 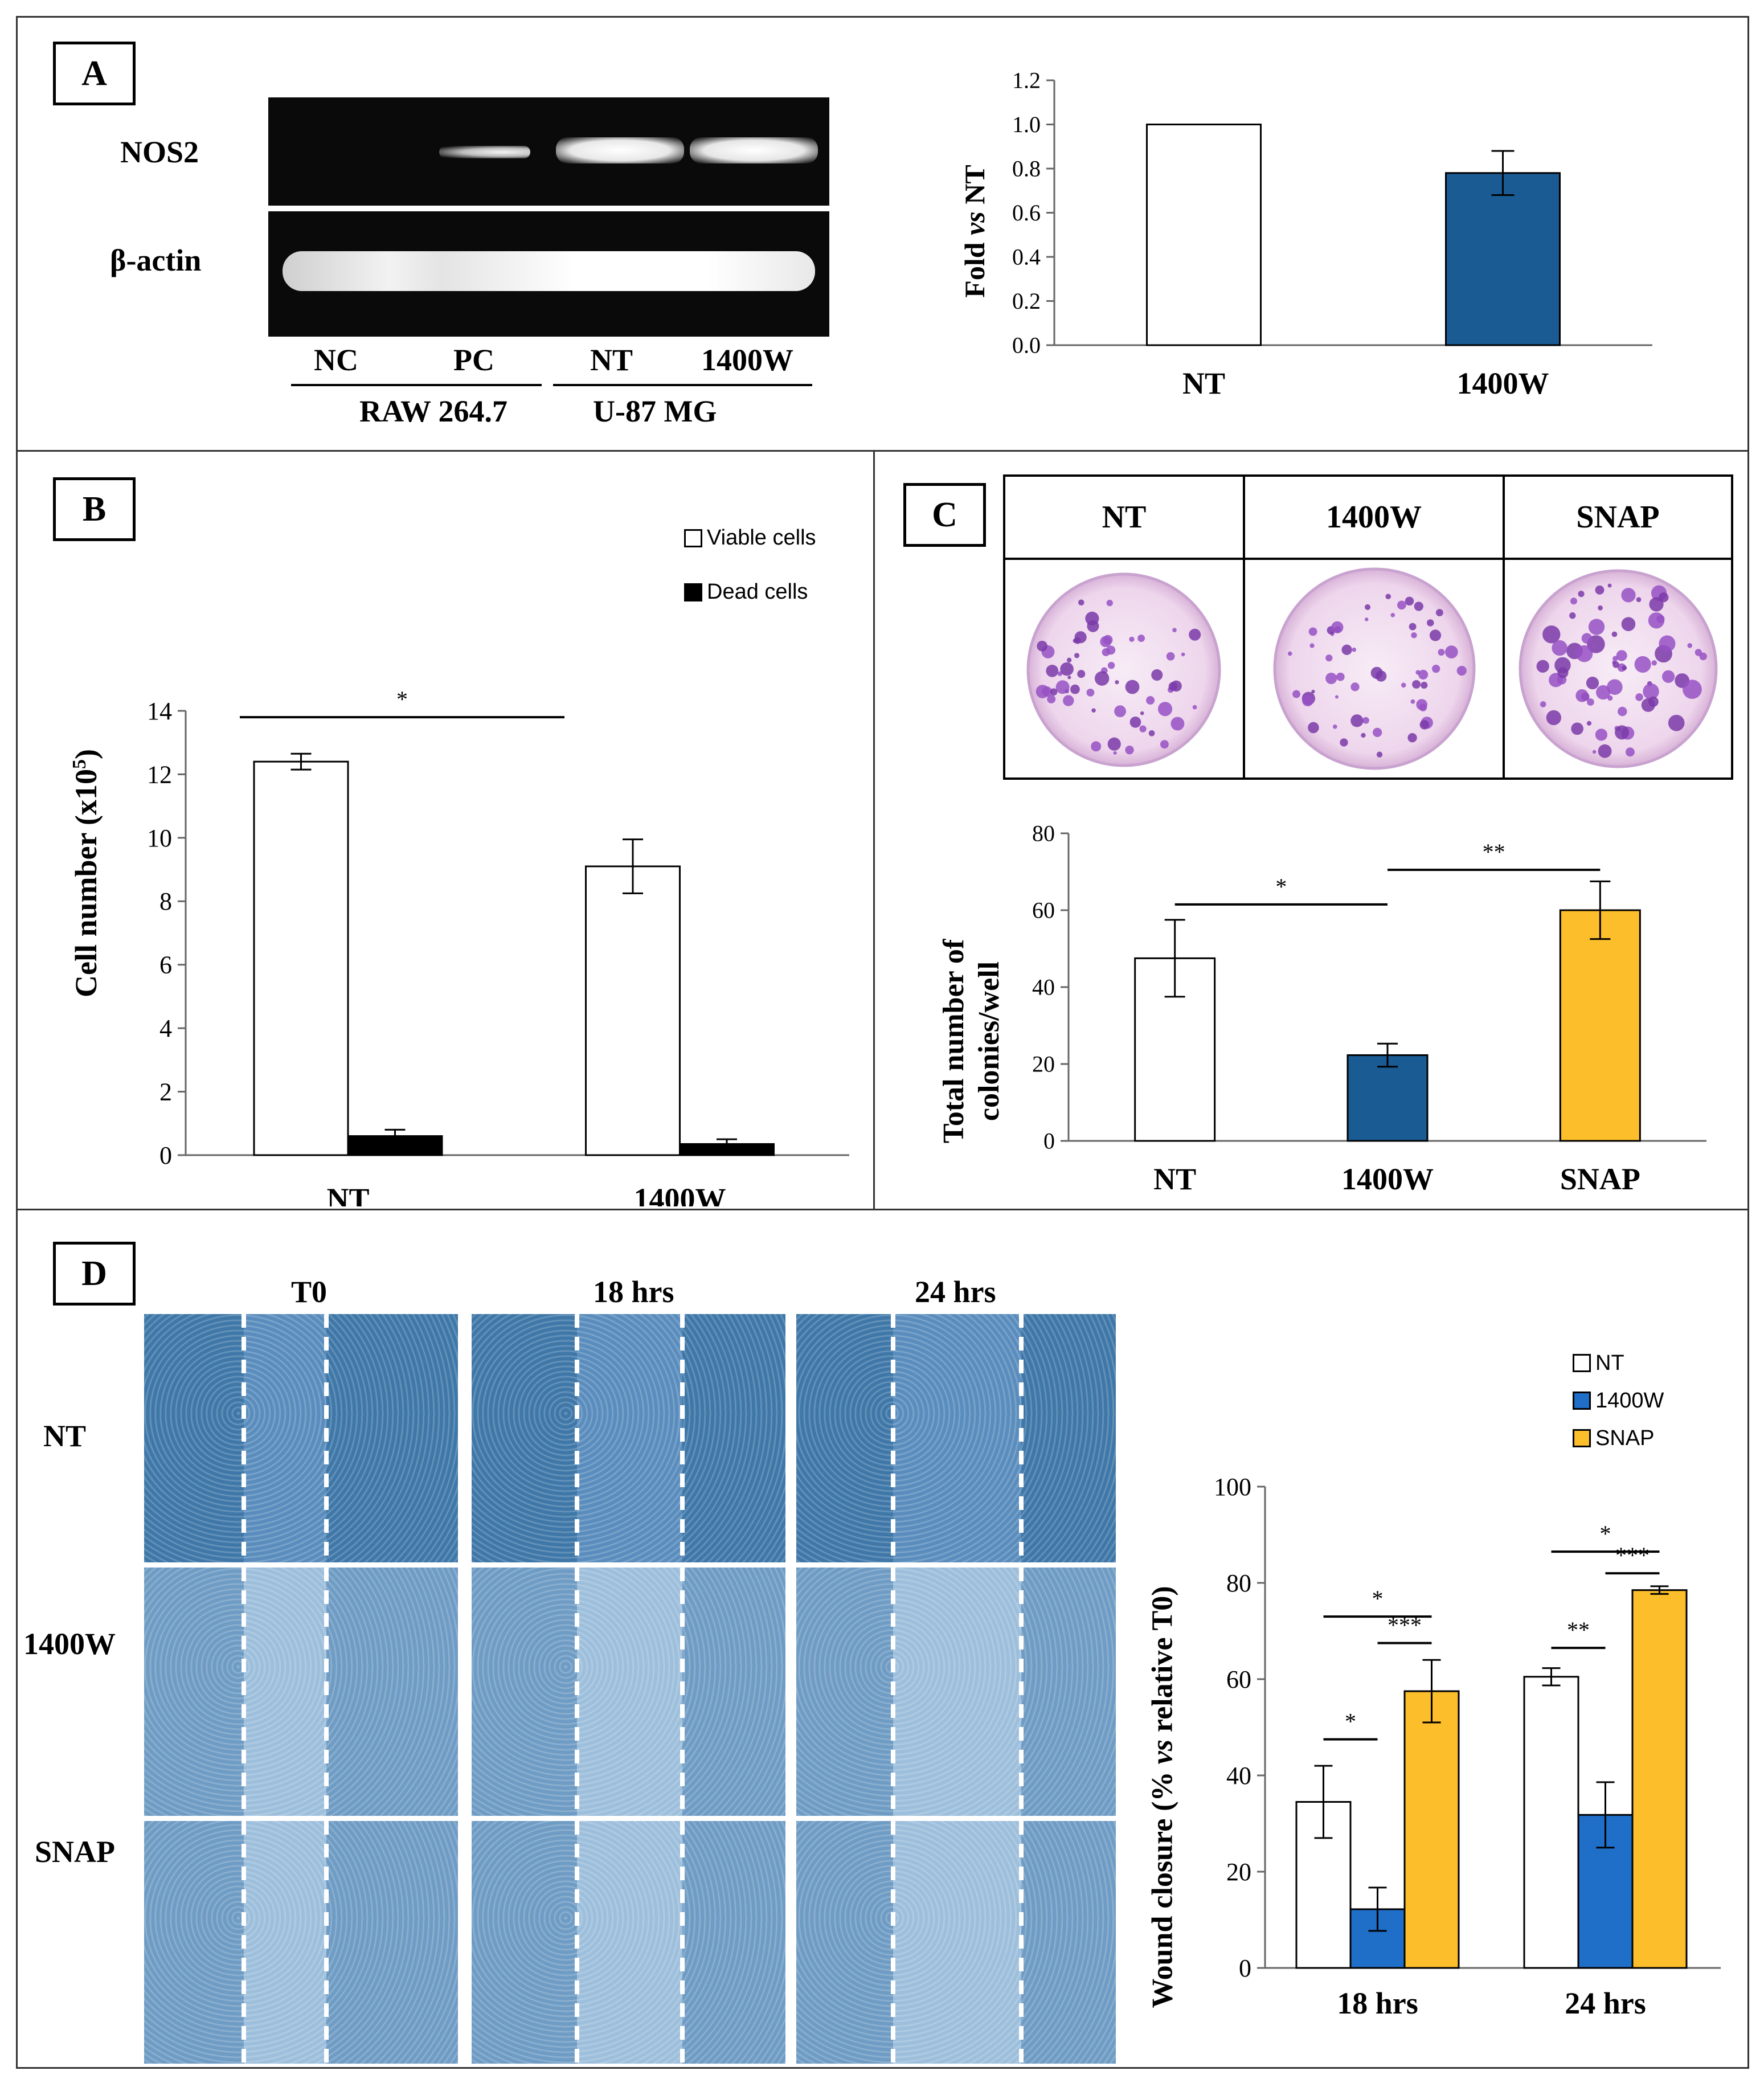 I want to click on chart-b-ytick-label: 12, so click(x=159, y=774).